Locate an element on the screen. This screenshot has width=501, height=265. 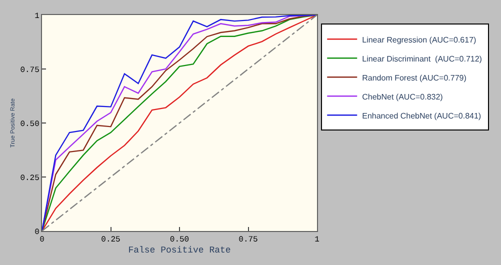
y-tick-label: 0 is located at coordinates (37, 232).